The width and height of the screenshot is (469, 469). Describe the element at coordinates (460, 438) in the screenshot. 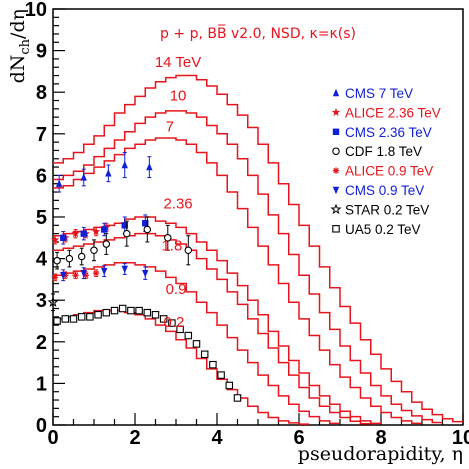

I see `x-tick-label: 10` at that location.